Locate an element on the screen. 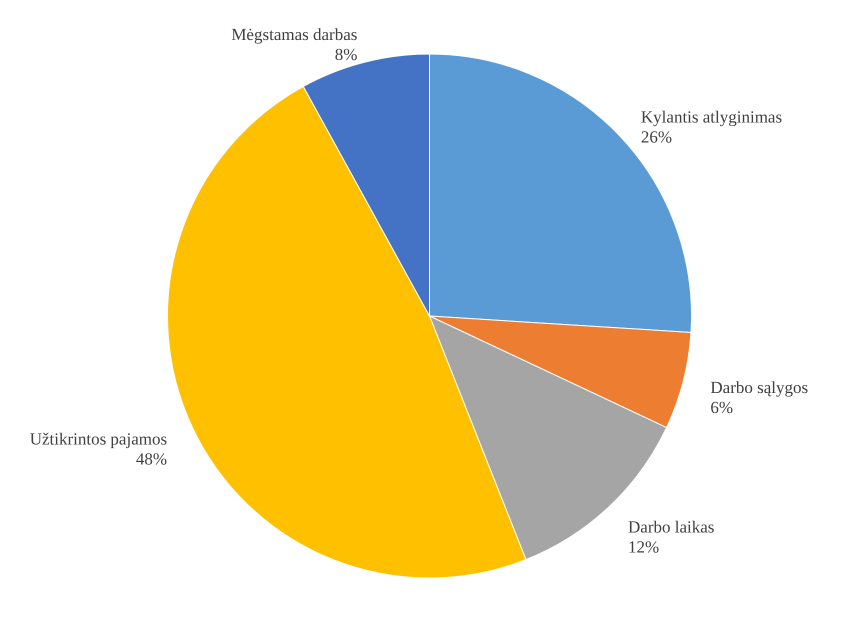 The image size is (859, 632). slice-label: Mėgstamas darbas is located at coordinates (294, 34).